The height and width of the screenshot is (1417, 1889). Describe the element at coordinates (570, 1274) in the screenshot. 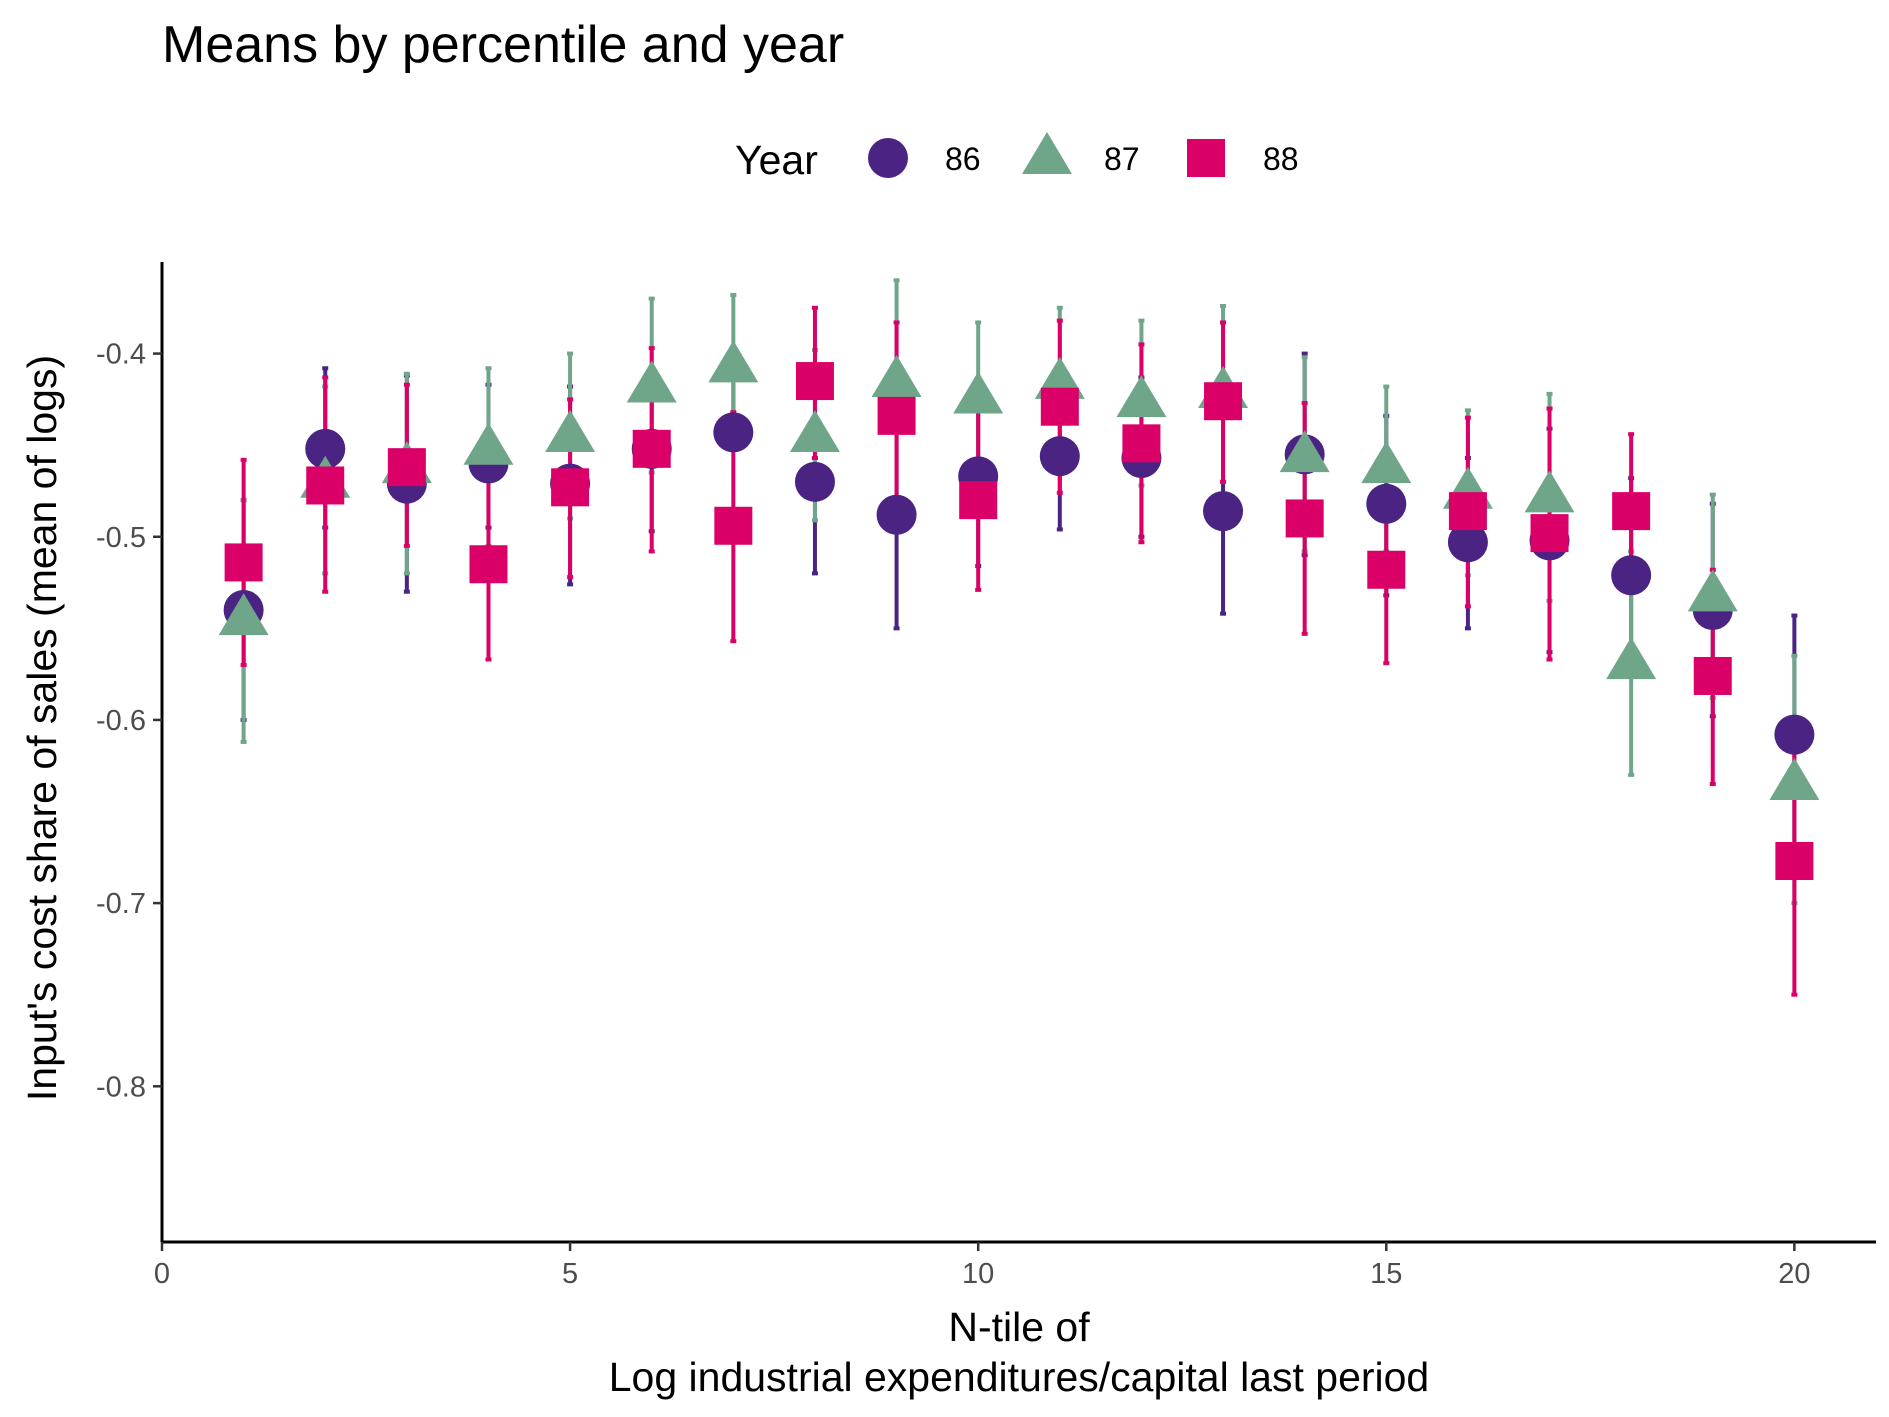

I see `x-tick-label: 5` at that location.